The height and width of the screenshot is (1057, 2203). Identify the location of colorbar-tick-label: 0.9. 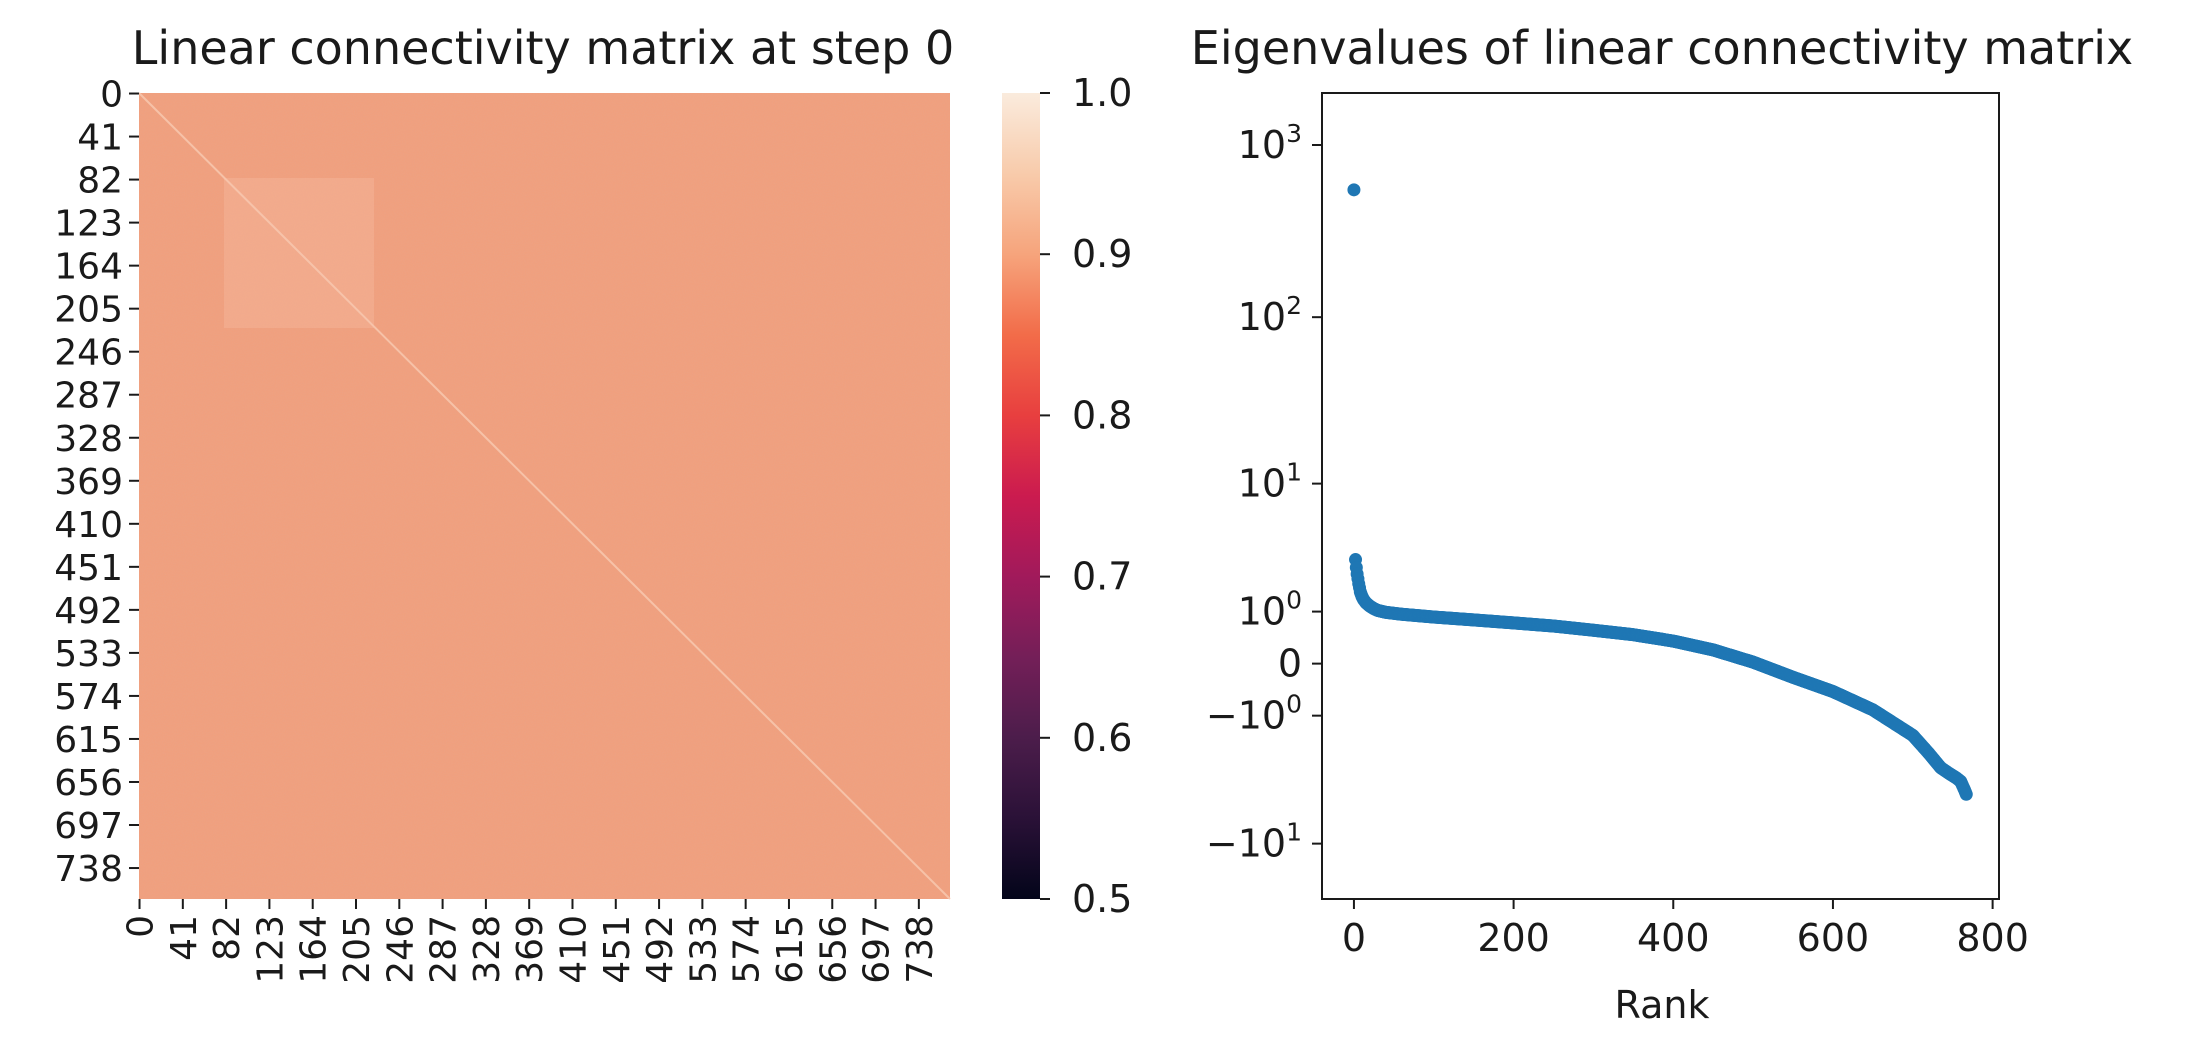
(1102, 254).